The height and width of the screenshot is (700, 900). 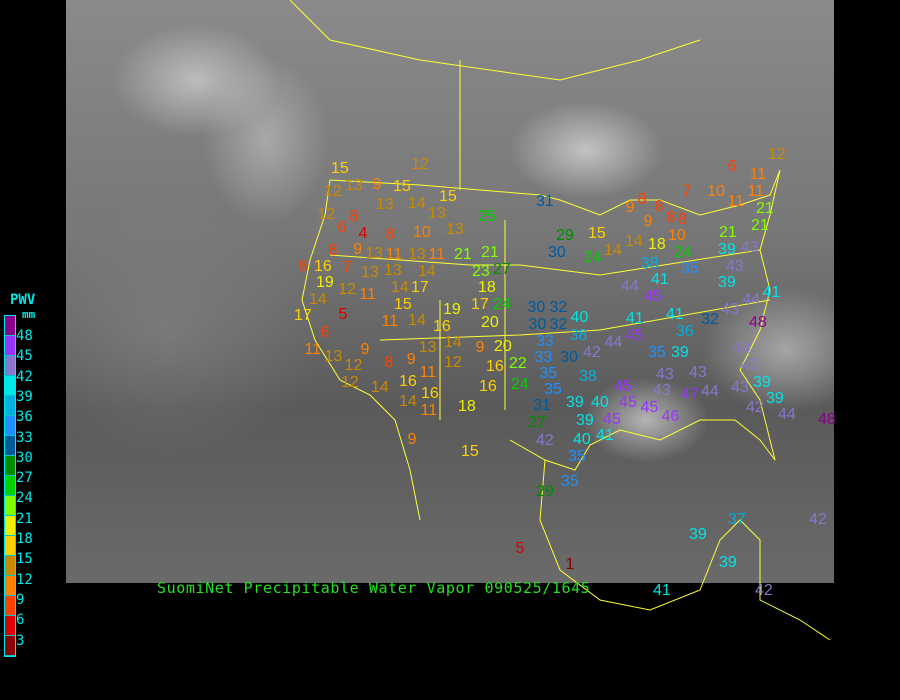 I want to click on west-coast, so click(x=361, y=350).